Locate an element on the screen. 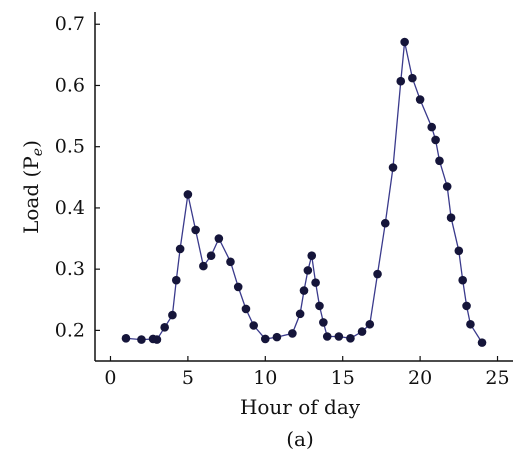 Image resolution: width=513 pixels, height=459 pixels. x-tick-label: 15 is located at coordinates (343, 378).